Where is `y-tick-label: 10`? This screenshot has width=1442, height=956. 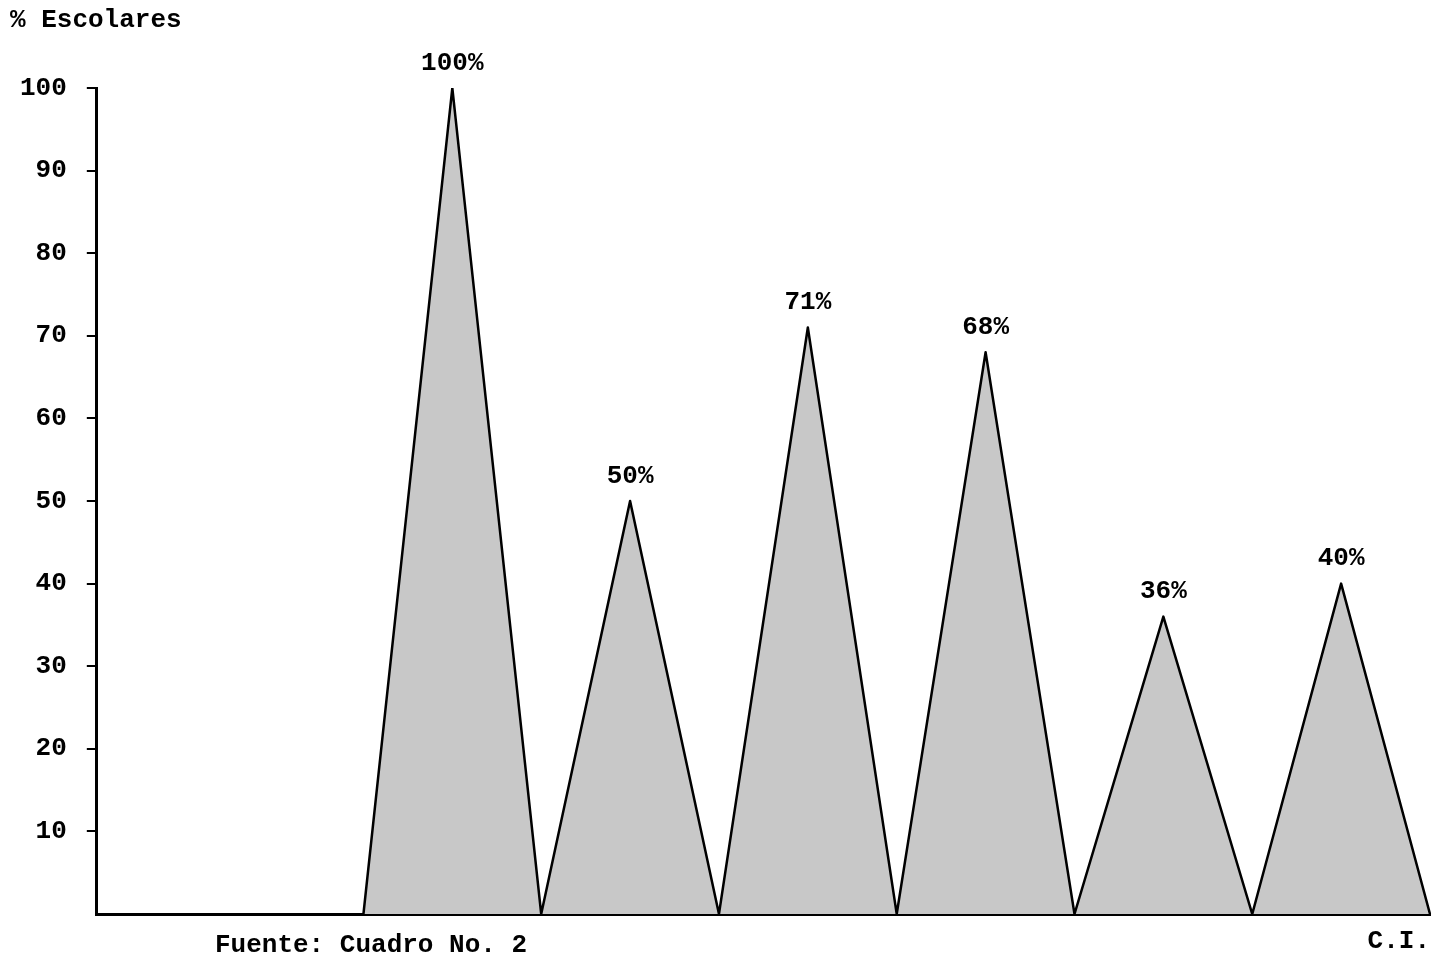
y-tick-label: 10 is located at coordinates (51, 830).